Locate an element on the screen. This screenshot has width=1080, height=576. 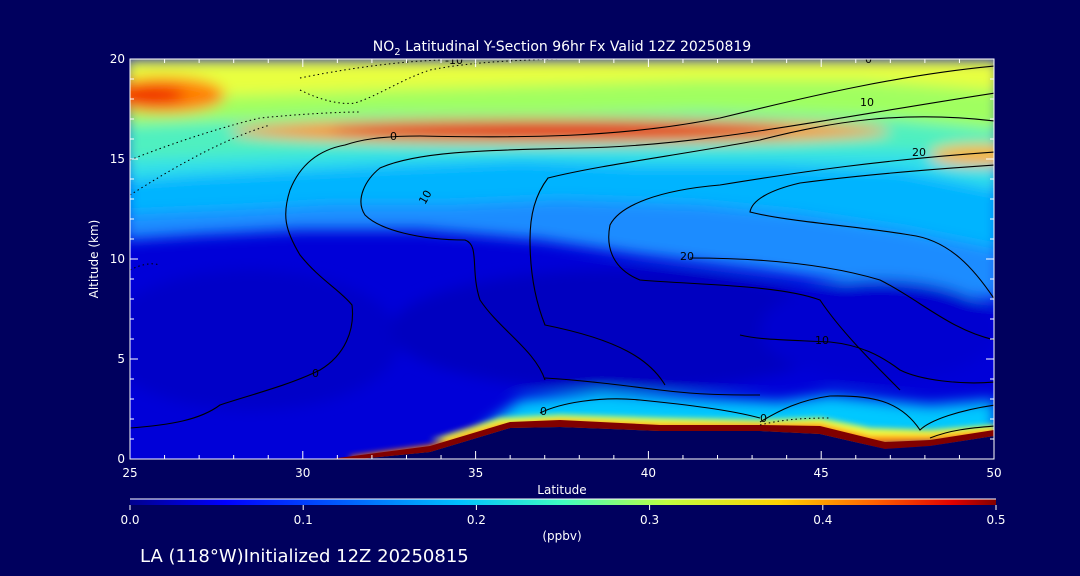
y-axis-label: Altitude (km) is located at coordinates (94, 259).